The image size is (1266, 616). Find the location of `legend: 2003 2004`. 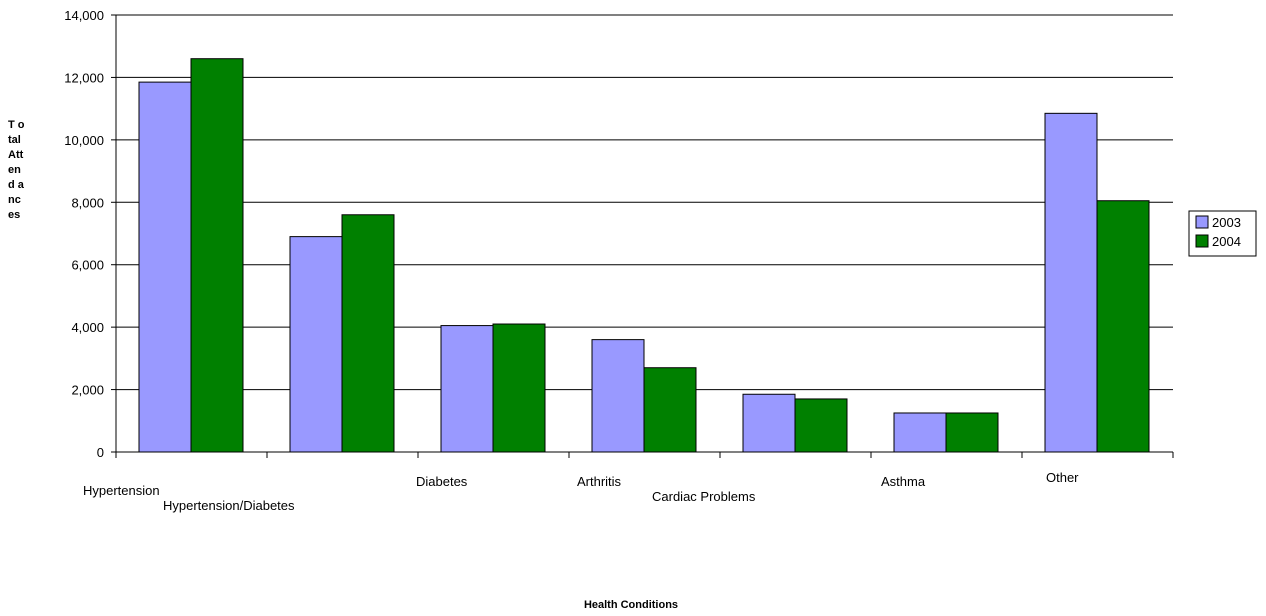

legend: 2003 2004 is located at coordinates (1222, 233).